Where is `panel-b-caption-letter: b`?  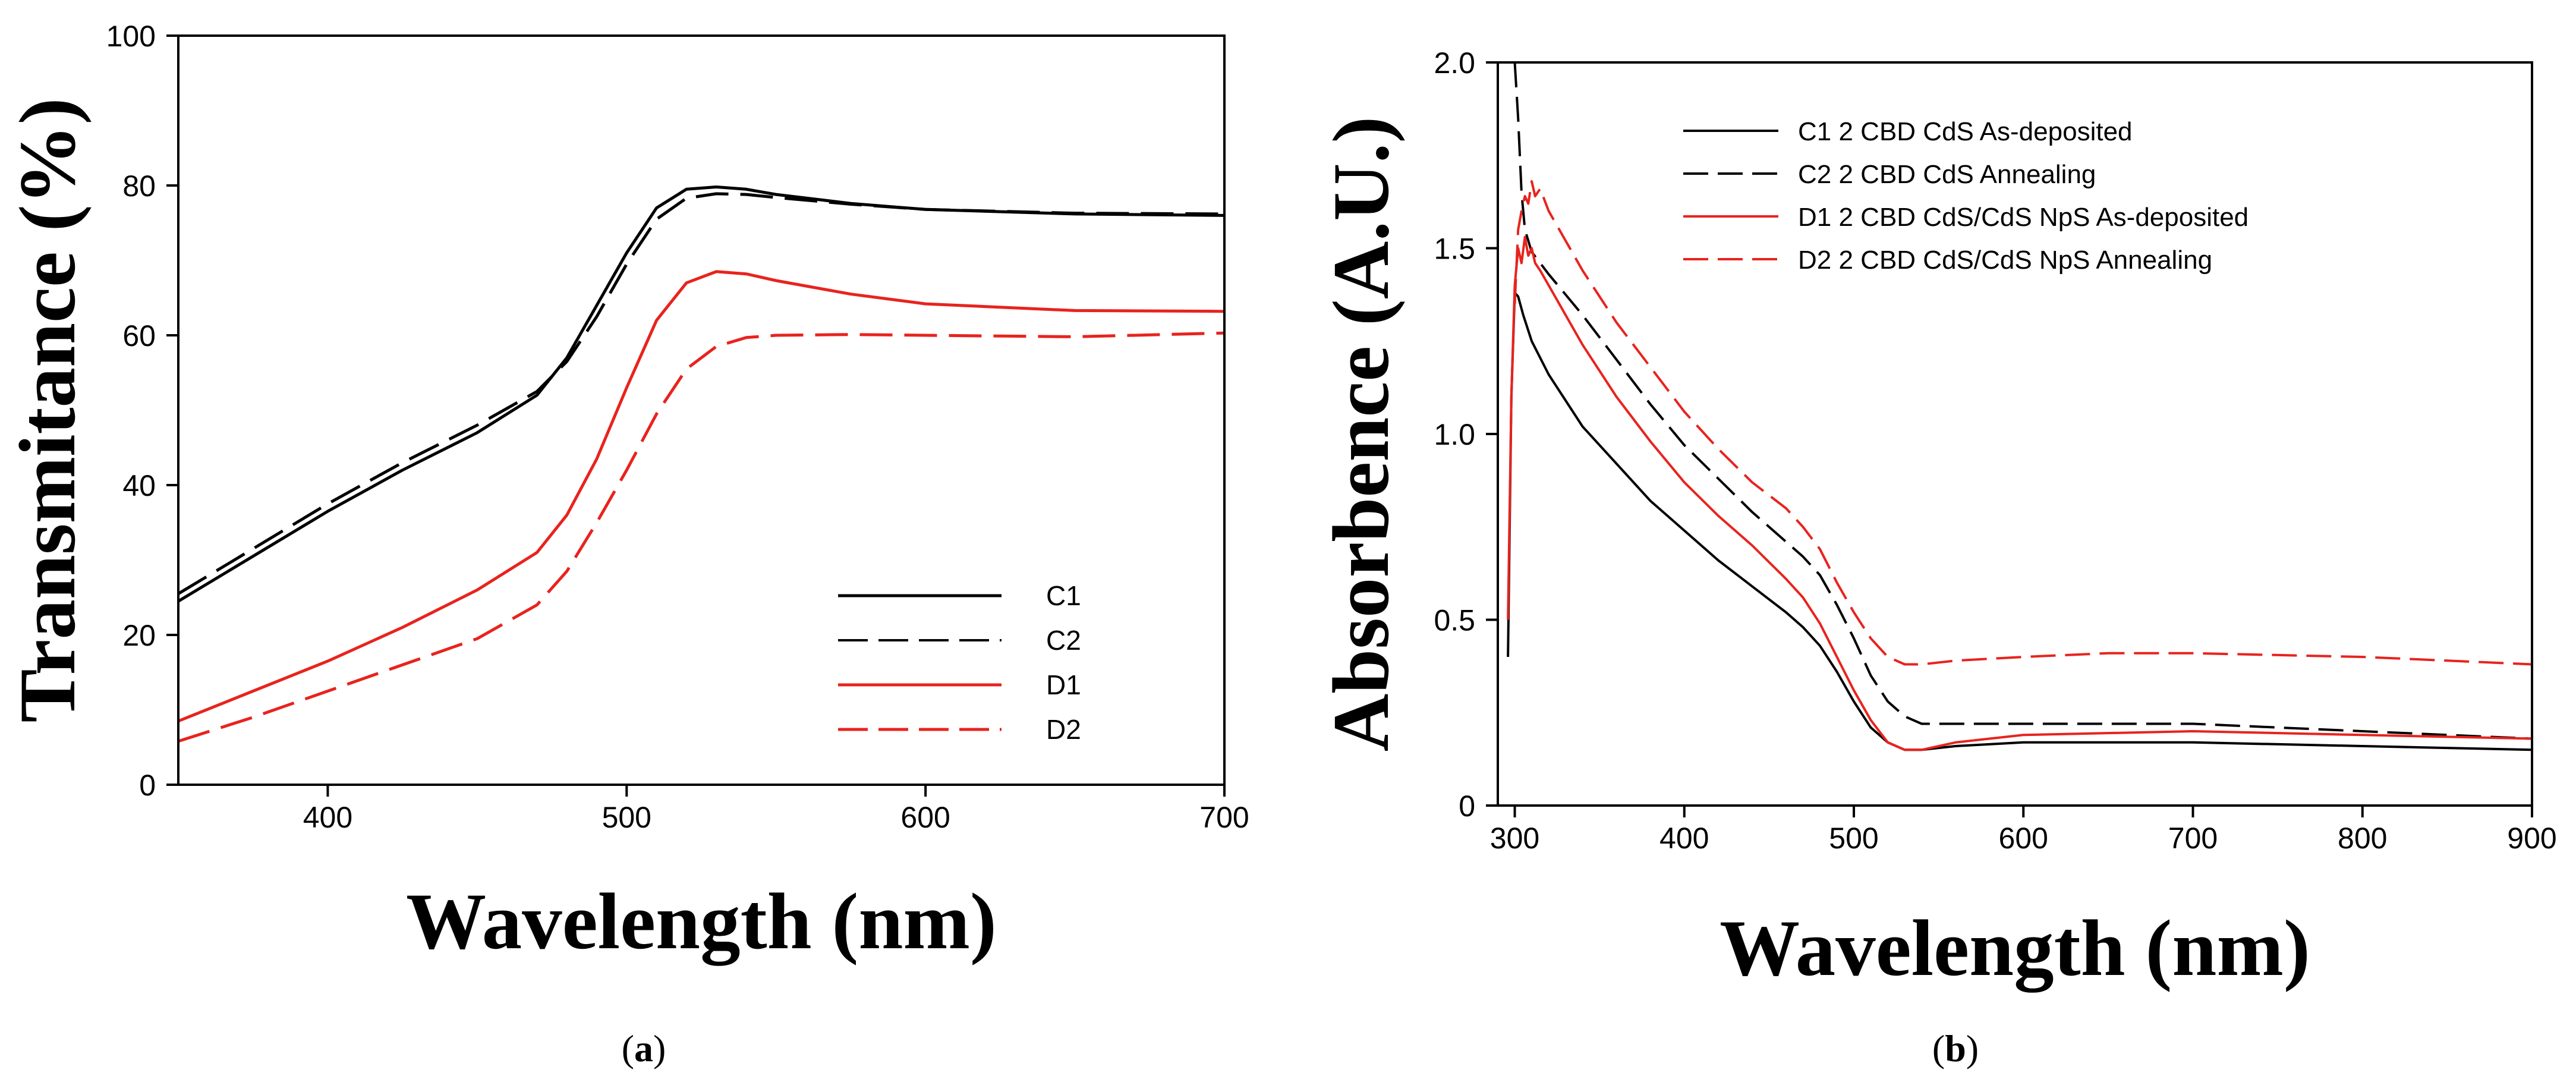
panel-b-caption-letter: b is located at coordinates (1956, 1048).